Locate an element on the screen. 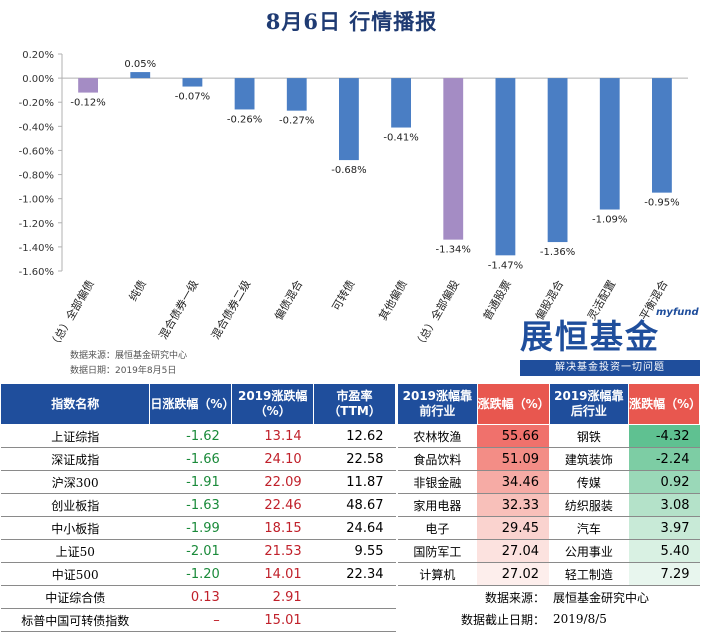  top-industry: 计算机 is located at coordinates (437, 574).